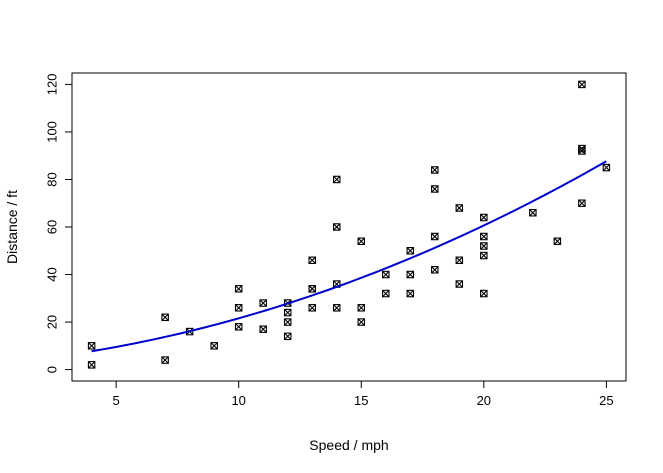 This screenshot has height=473, width=663. Describe the element at coordinates (52, 227) in the screenshot. I see `y-tick-label: 60` at that location.